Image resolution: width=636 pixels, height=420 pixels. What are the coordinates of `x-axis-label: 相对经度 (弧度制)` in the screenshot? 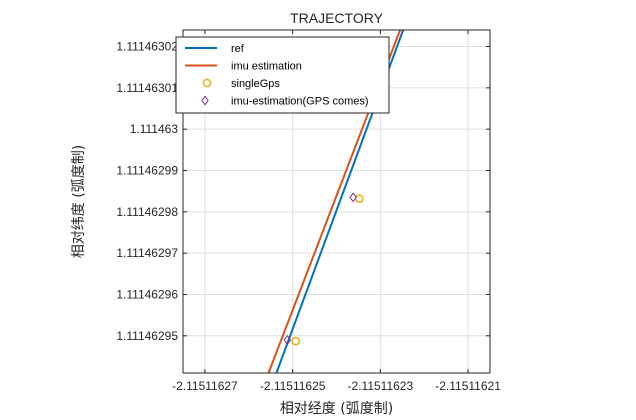 It's located at (336, 409).